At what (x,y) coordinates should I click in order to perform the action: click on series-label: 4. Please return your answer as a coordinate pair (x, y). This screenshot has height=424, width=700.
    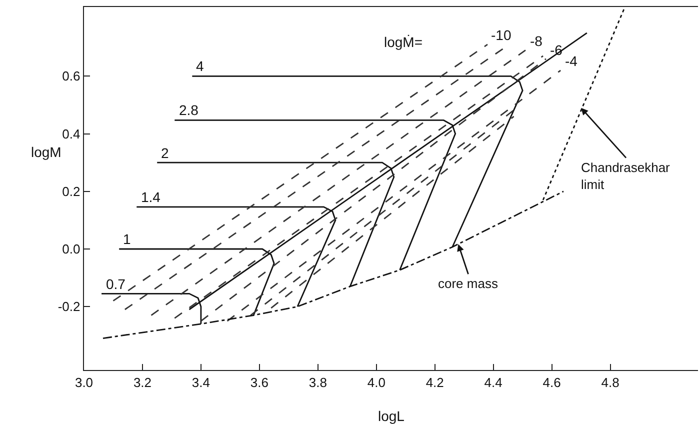
    Looking at the image, I should click on (200, 66).